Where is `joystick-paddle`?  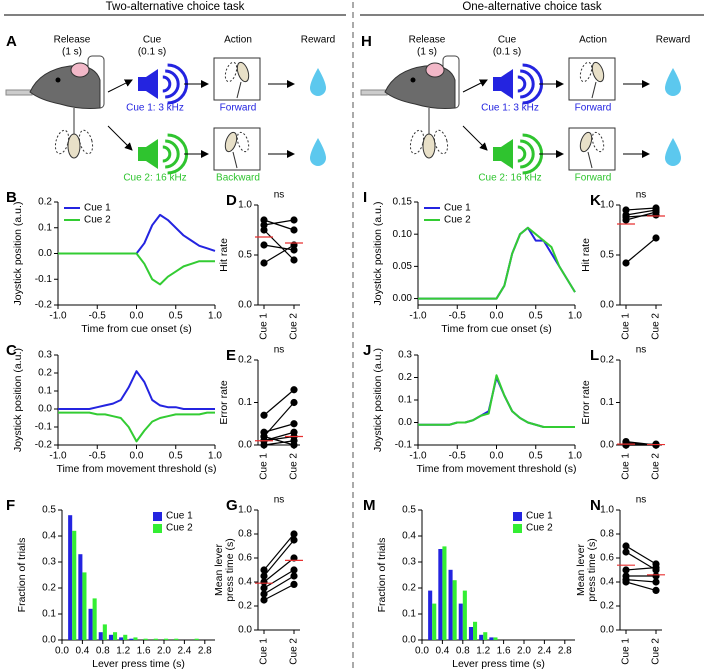 joystick-paddle is located at coordinates (429, 146).